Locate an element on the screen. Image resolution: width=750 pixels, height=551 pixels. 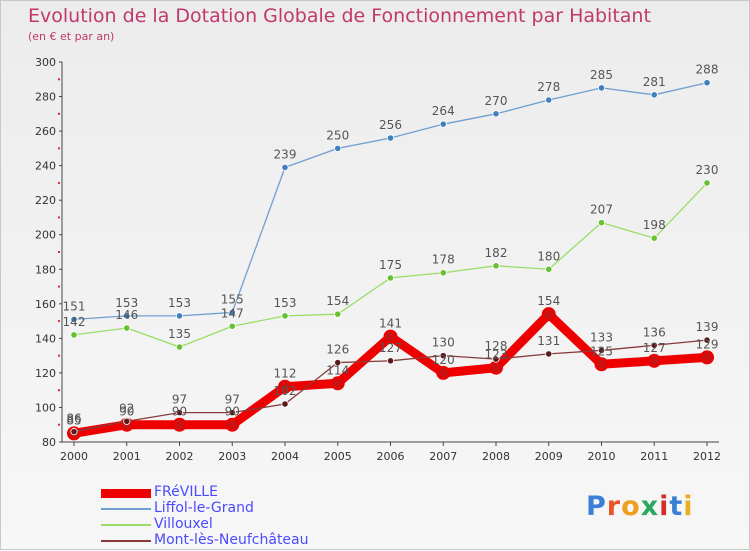
logo-letter: P is located at coordinates (596, 506).